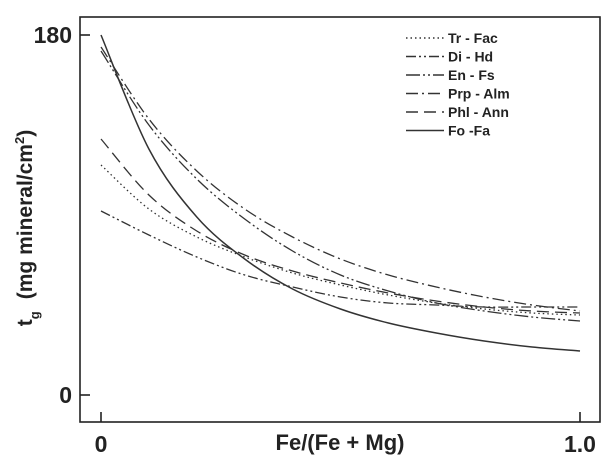 The width and height of the screenshot is (603, 463). I want to click on x-tick-label: 1.0, so click(580, 444).